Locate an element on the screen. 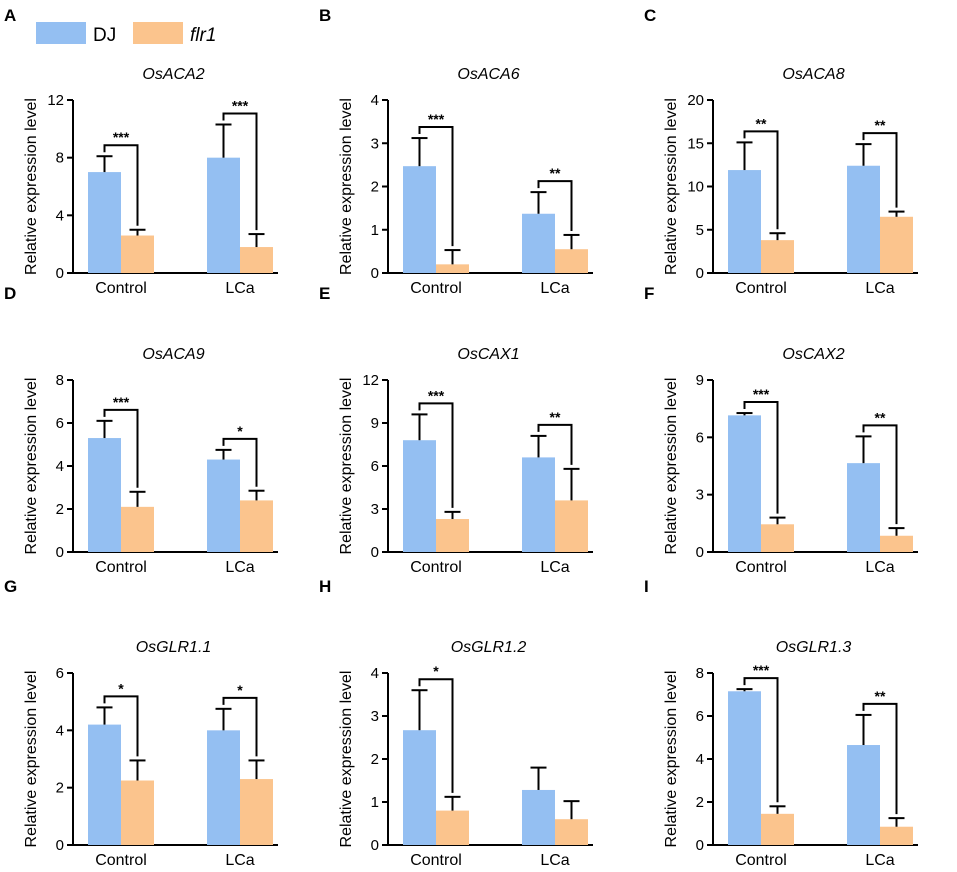 The image size is (957, 872). bar-e-lca-flr1 is located at coordinates (571, 526).